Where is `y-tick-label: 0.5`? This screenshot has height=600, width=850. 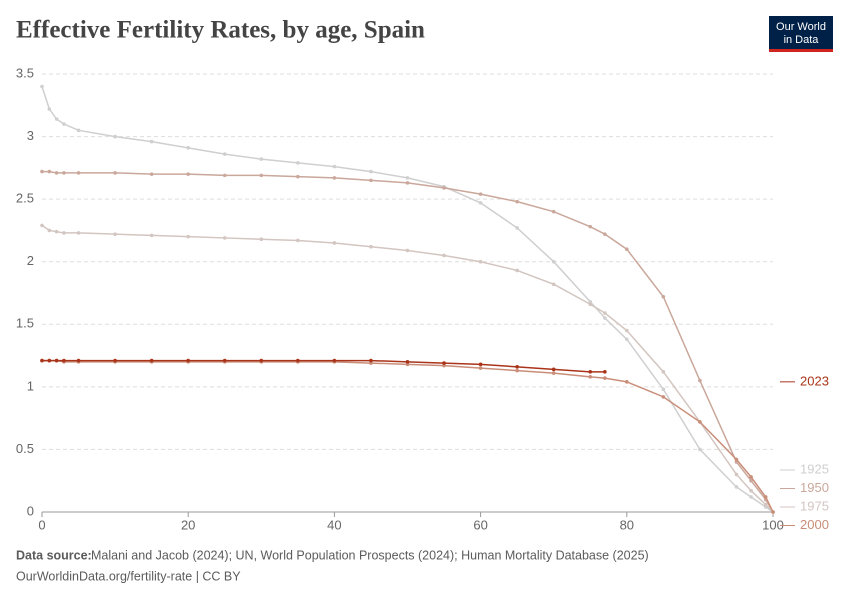 y-tick-label: 0.5 is located at coordinates (25, 448).